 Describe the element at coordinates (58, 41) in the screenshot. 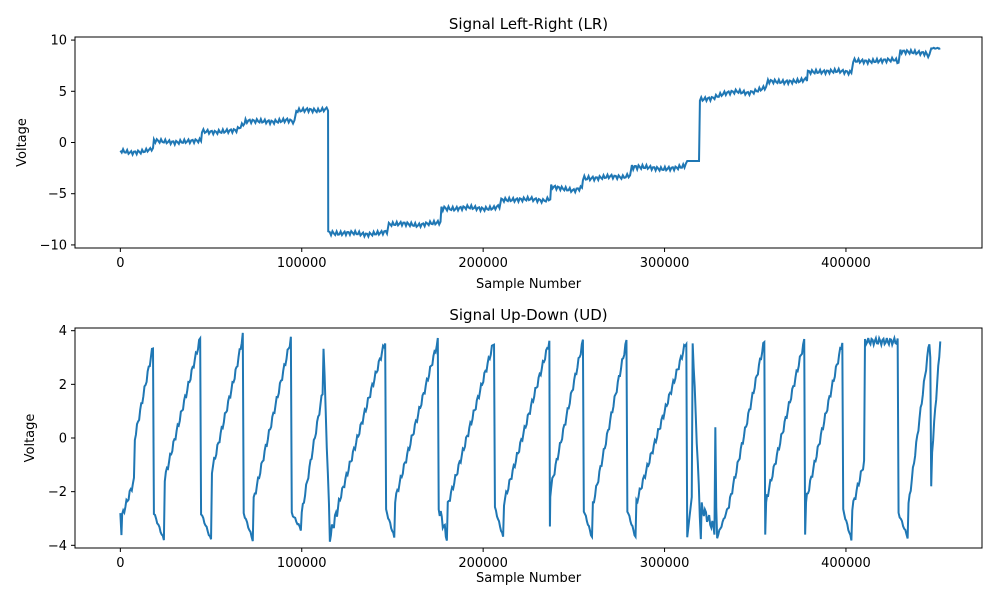

I see `lr-y-tick-label: 10` at that location.